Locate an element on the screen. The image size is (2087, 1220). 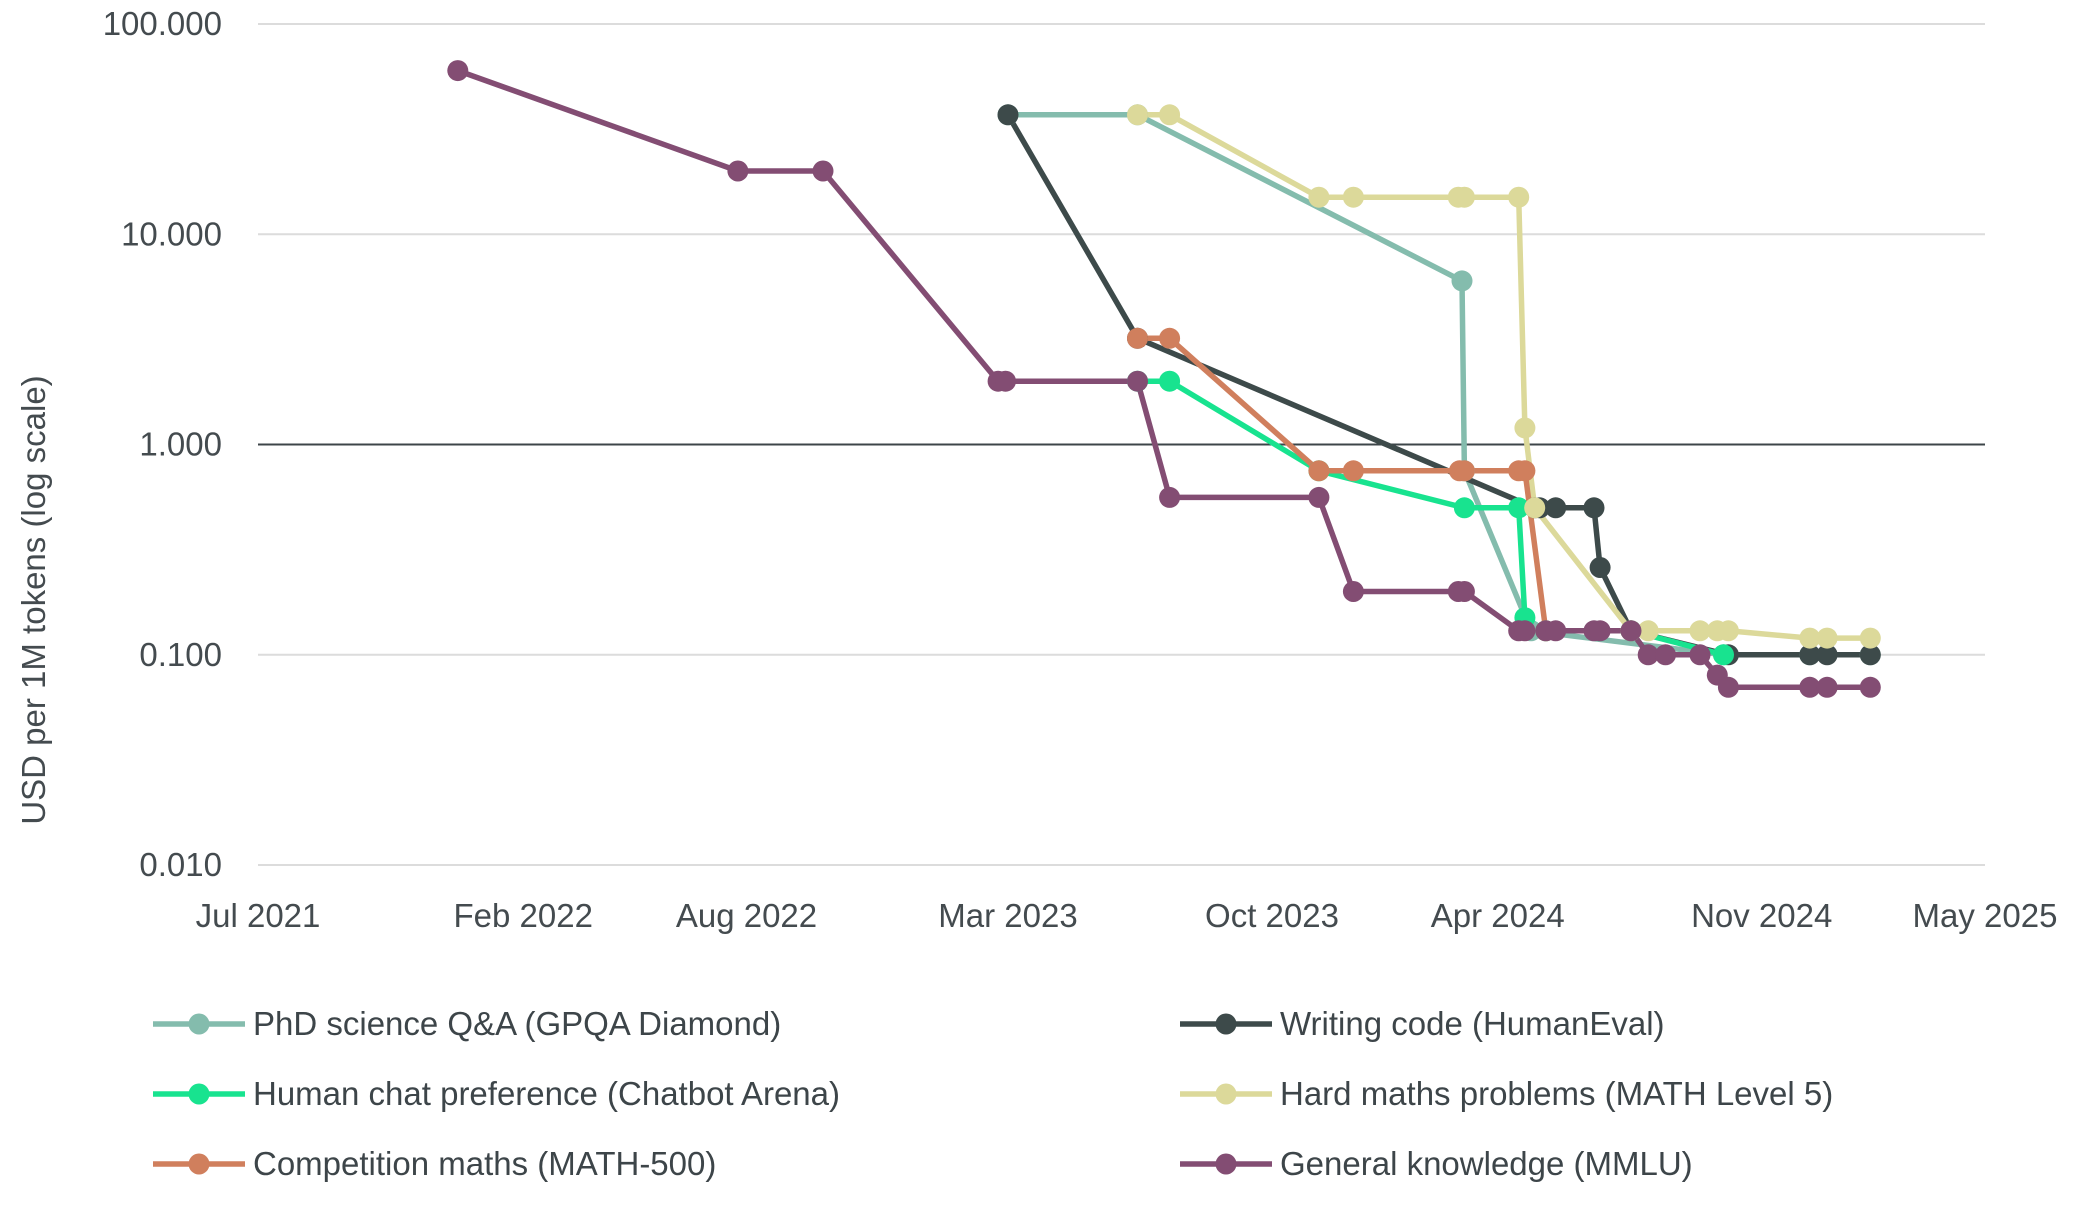
legend-label: PhD science Q&A (GPQA Diamond) is located at coordinates (517, 1023).